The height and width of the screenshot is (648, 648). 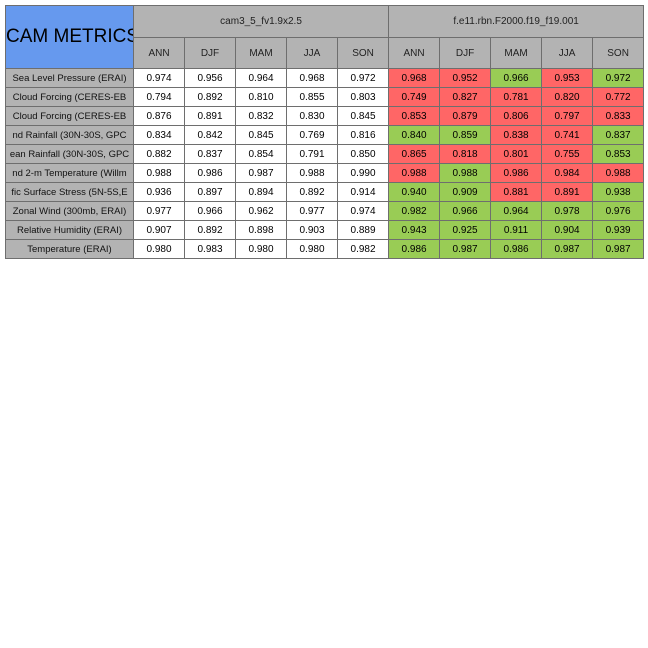 What do you see at coordinates (465, 154) in the screenshot?
I see `test-value-cell: 0.818` at bounding box center [465, 154].